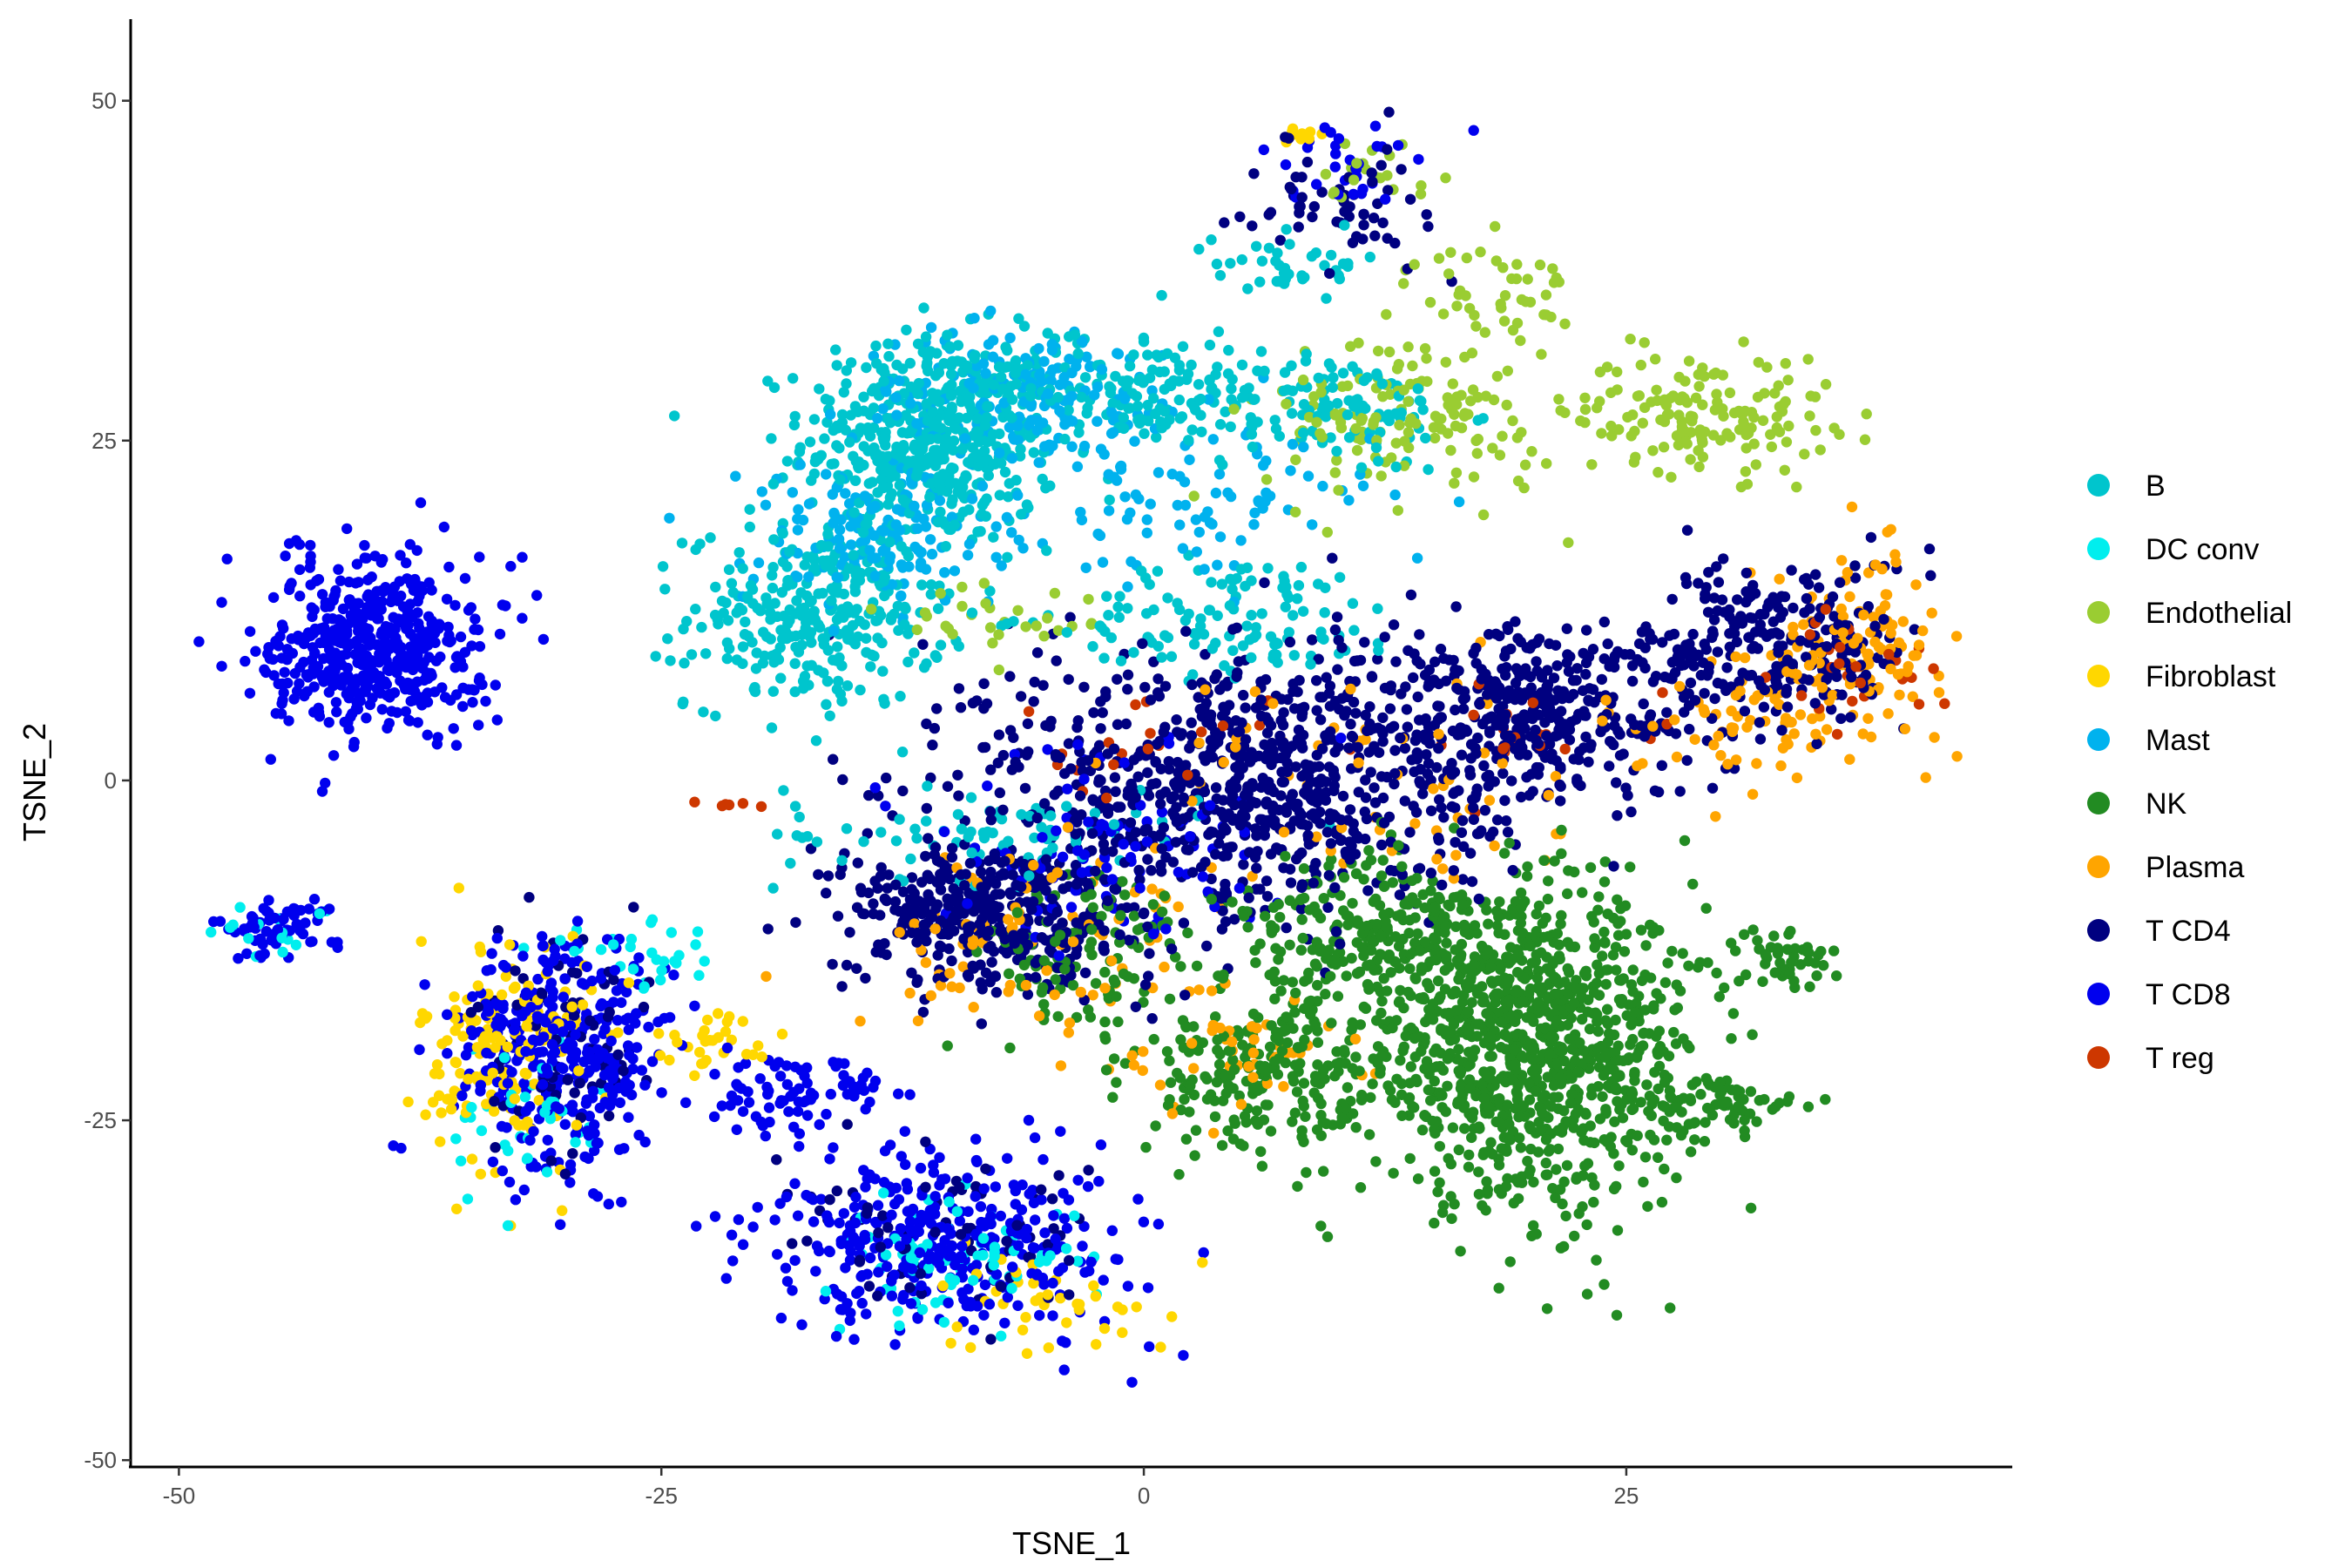 The image size is (2352, 1568). I want to click on point-t-reg, so click(761, 807).